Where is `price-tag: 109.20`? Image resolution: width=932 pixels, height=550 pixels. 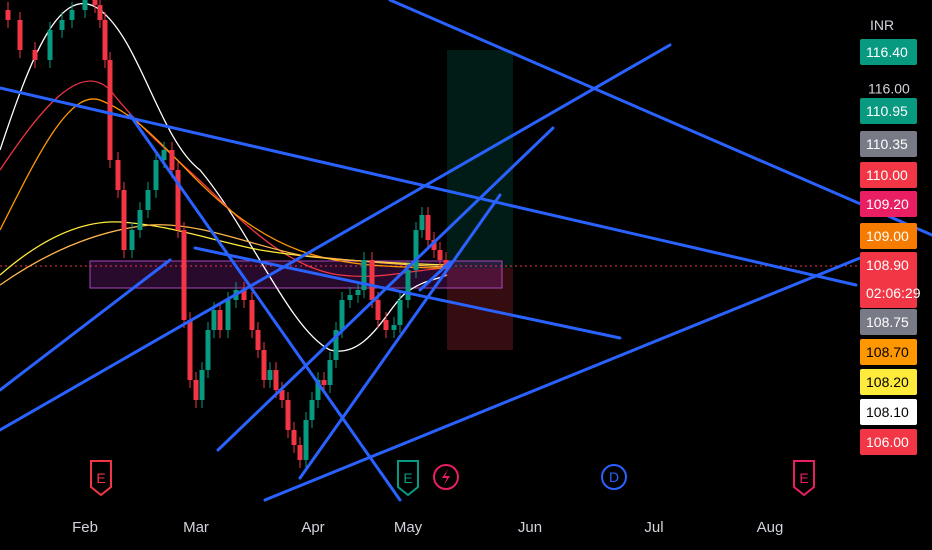
price-tag: 109.20 is located at coordinates (888, 204).